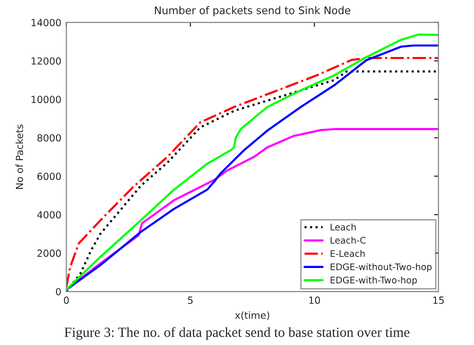 Image resolution: width=474 pixels, height=345 pixels. I want to click on legend-label: Leach-C, so click(348, 240).